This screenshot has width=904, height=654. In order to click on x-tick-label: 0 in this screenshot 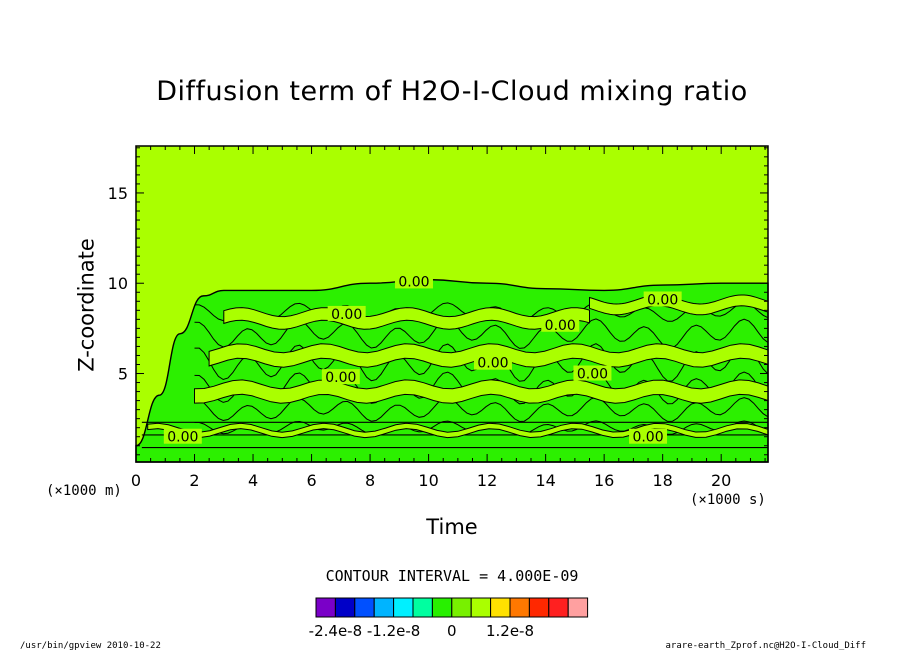, I will do `click(136, 480)`.